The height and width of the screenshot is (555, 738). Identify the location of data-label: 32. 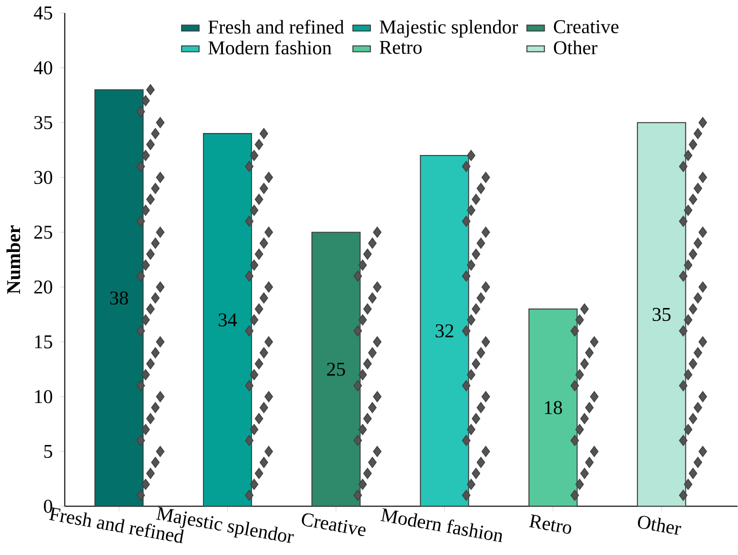
(445, 331).